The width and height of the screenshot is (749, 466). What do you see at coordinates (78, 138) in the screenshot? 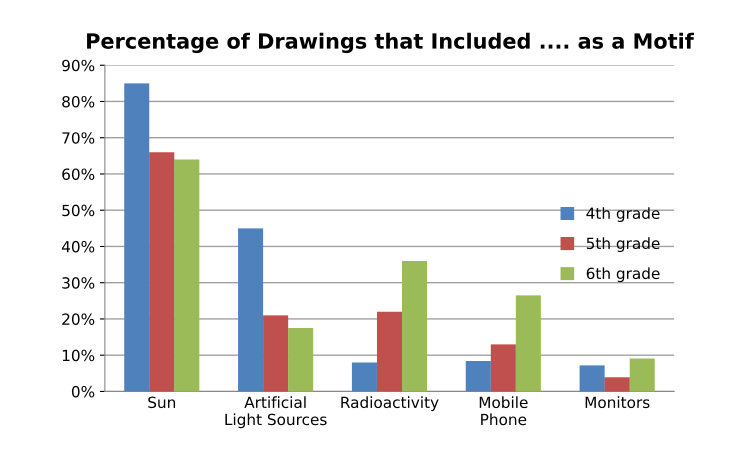
I see `y-tick-label: 70%` at bounding box center [78, 138].